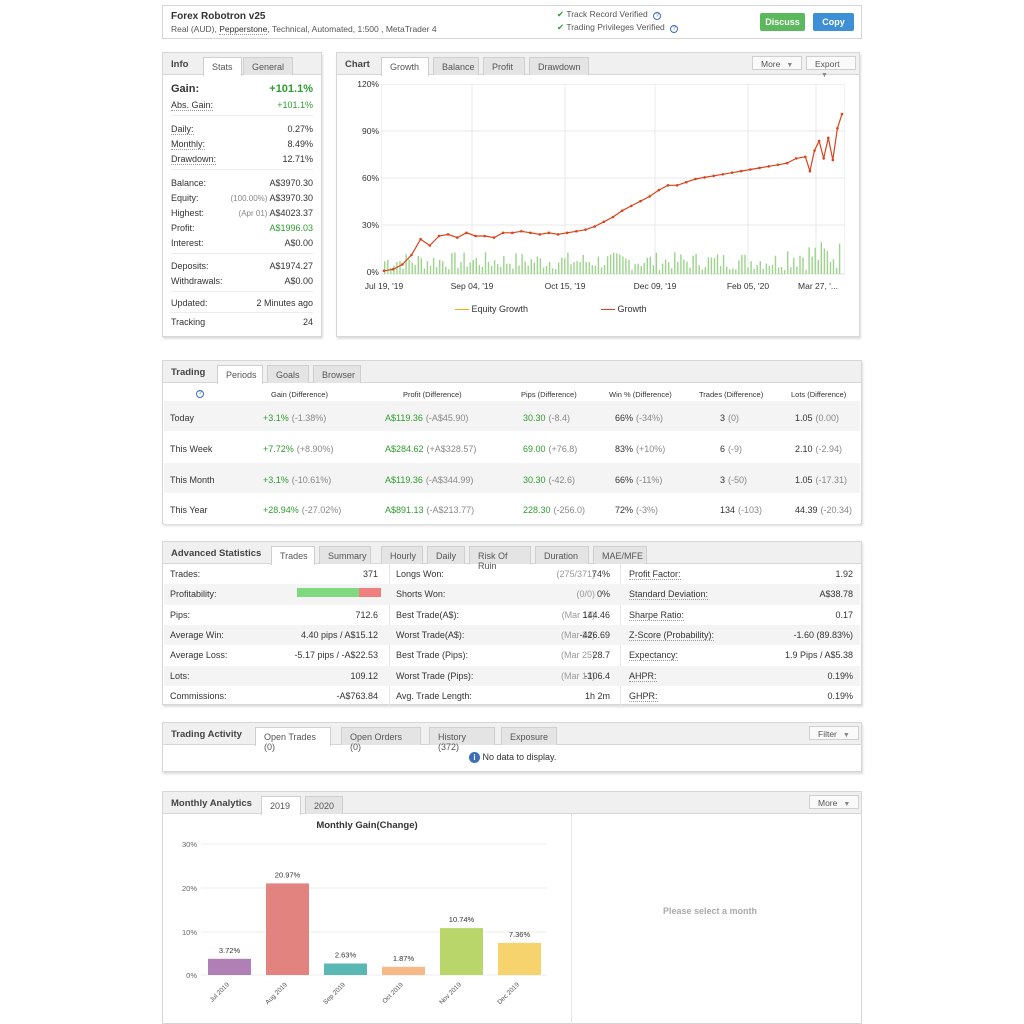 The height and width of the screenshot is (1024, 1024). Describe the element at coordinates (512, 635) in the screenshot. I see `table-row` at that location.